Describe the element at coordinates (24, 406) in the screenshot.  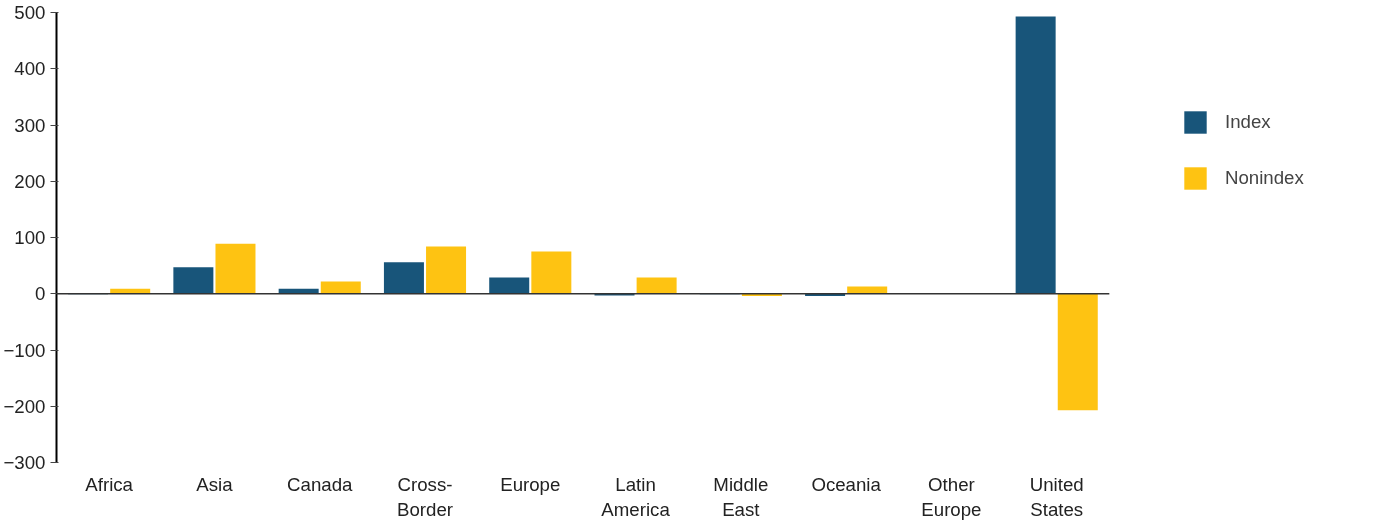
I see `y-tick-label: −200` at that location.